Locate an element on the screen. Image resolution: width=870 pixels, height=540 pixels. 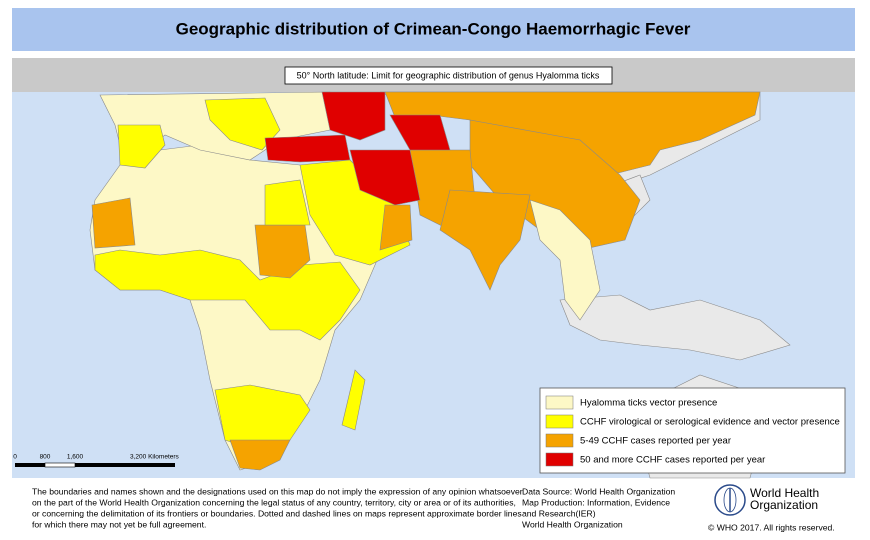
who-logo is located at coordinates (730, 500).